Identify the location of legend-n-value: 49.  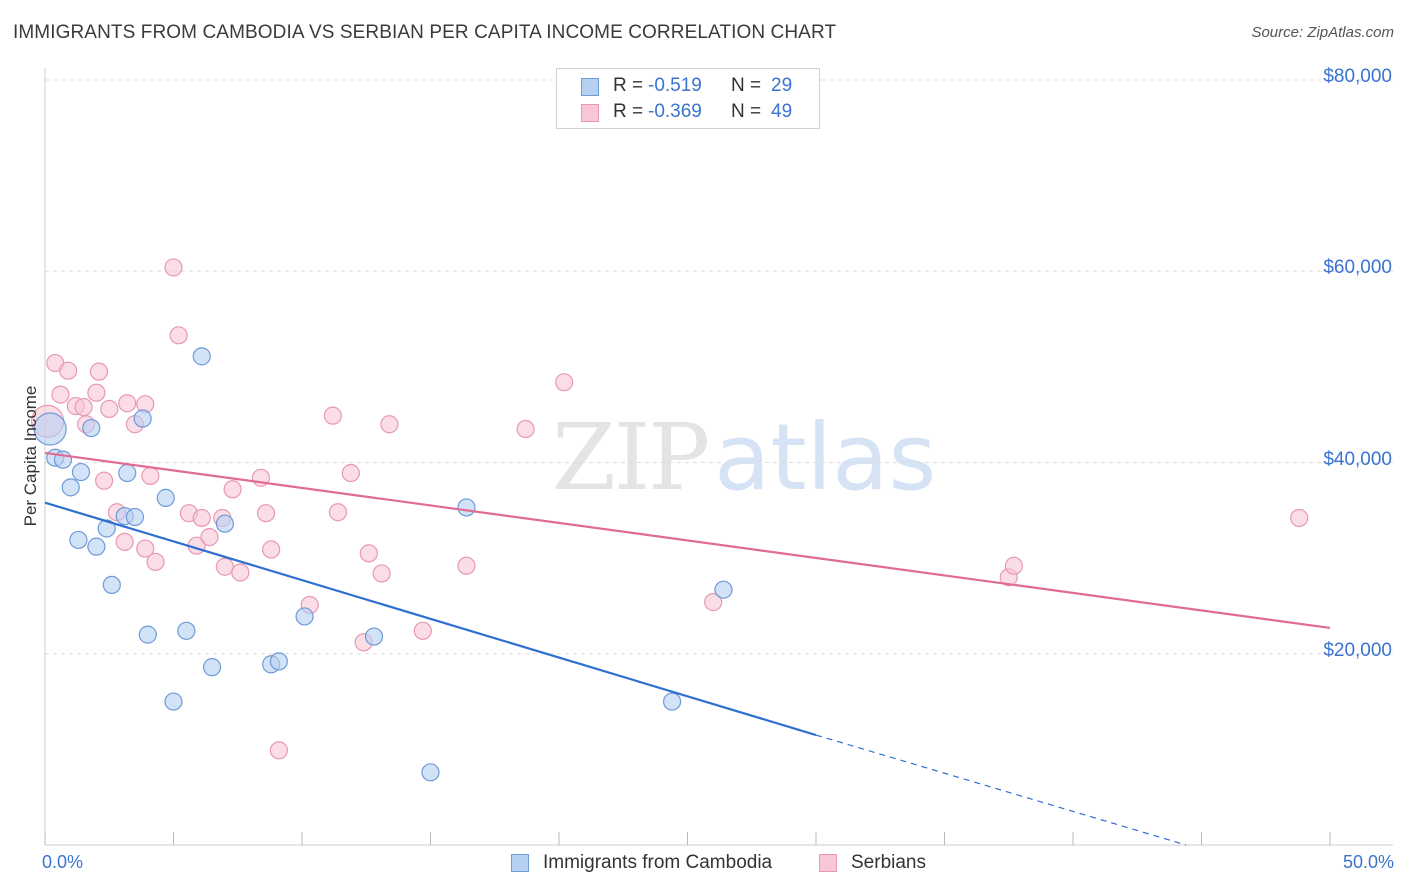
(782, 111).